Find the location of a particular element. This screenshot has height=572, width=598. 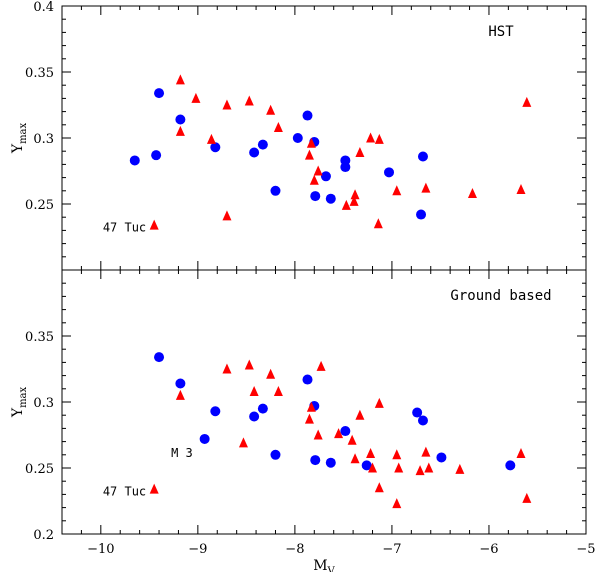

panel-label: HST is located at coordinates (501, 32).